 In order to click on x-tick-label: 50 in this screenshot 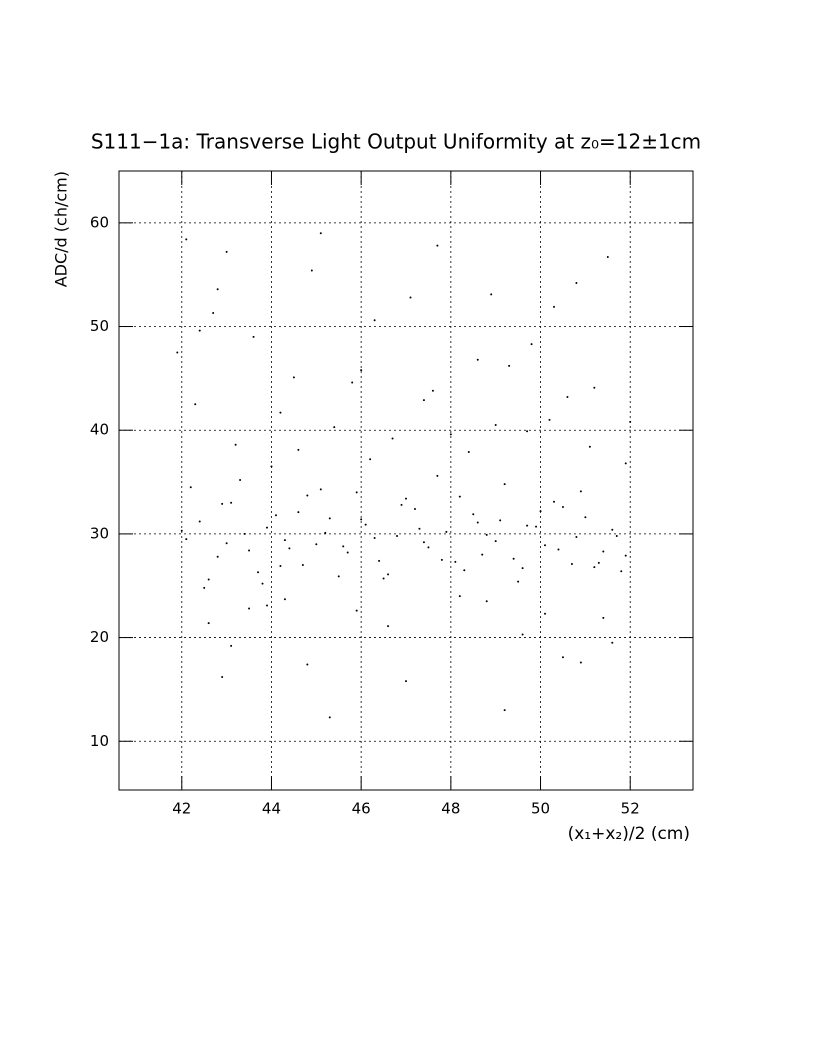, I will do `click(540, 809)`.